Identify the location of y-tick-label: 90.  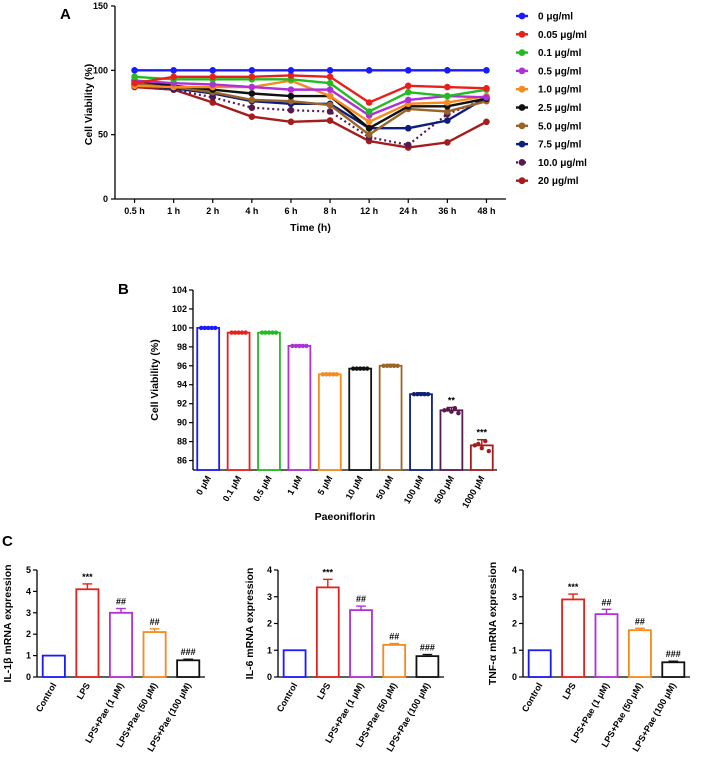
(182, 423).